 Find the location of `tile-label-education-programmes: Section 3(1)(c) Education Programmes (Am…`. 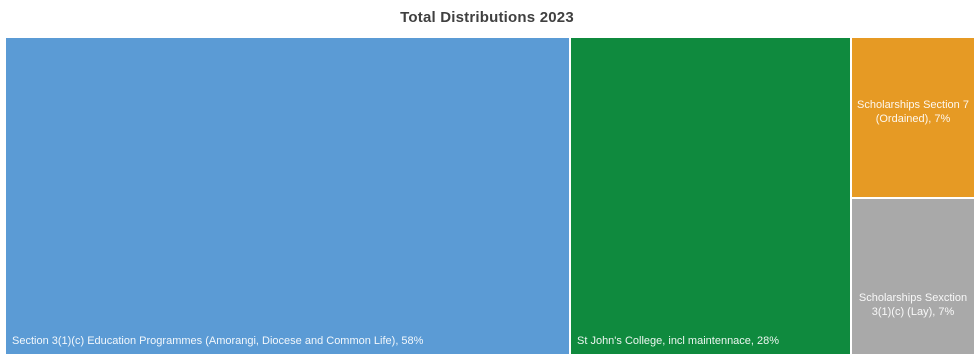

tile-label-education-programmes: Section 3(1)(c) Education Programmes (Am… is located at coordinates (218, 341).